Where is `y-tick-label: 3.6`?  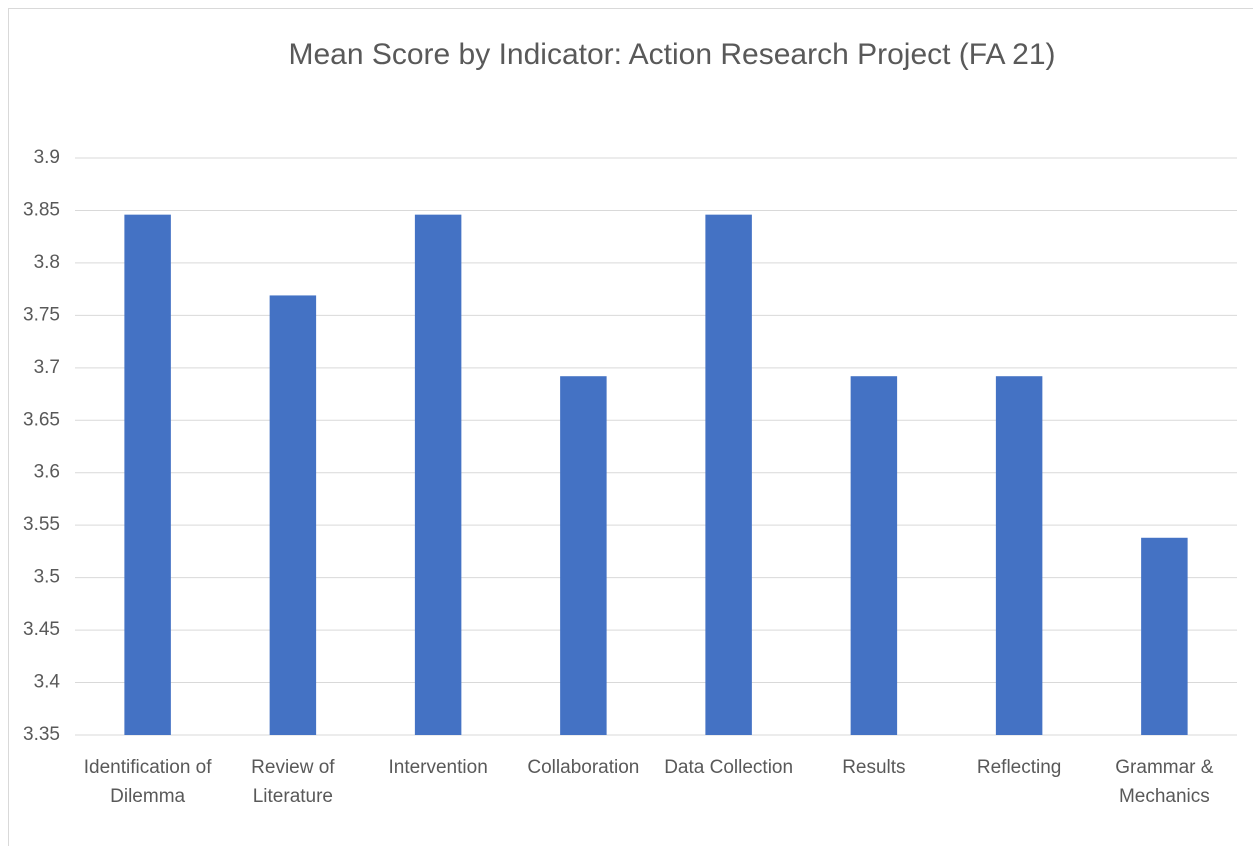
y-tick-label: 3.6 is located at coordinates (47, 472).